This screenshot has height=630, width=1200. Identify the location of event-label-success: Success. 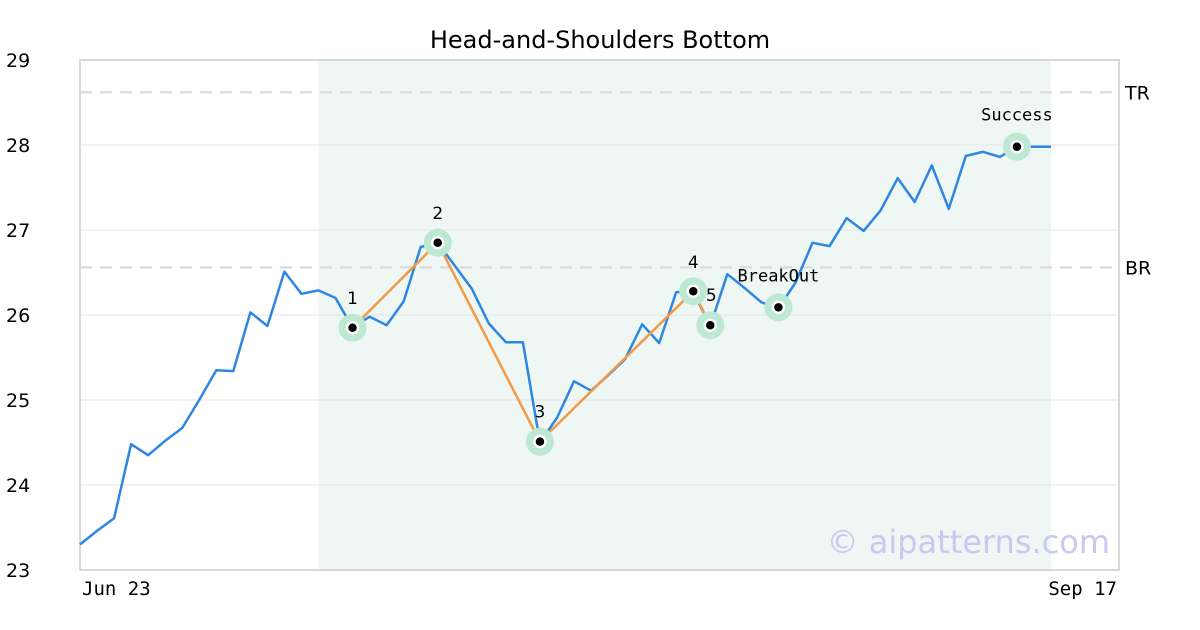
(1017, 116).